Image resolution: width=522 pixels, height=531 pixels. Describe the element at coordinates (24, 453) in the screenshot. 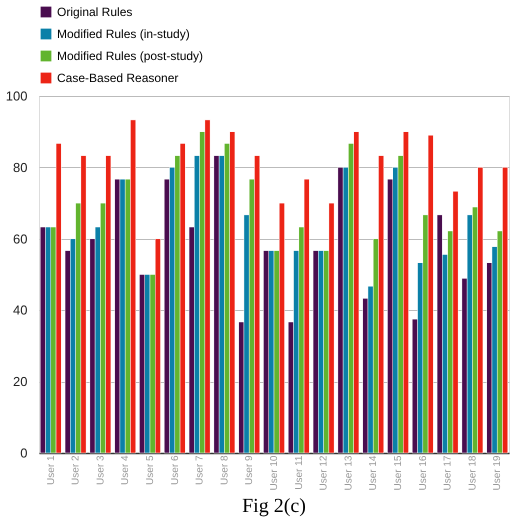

I see `y-tick-label: 0` at that location.